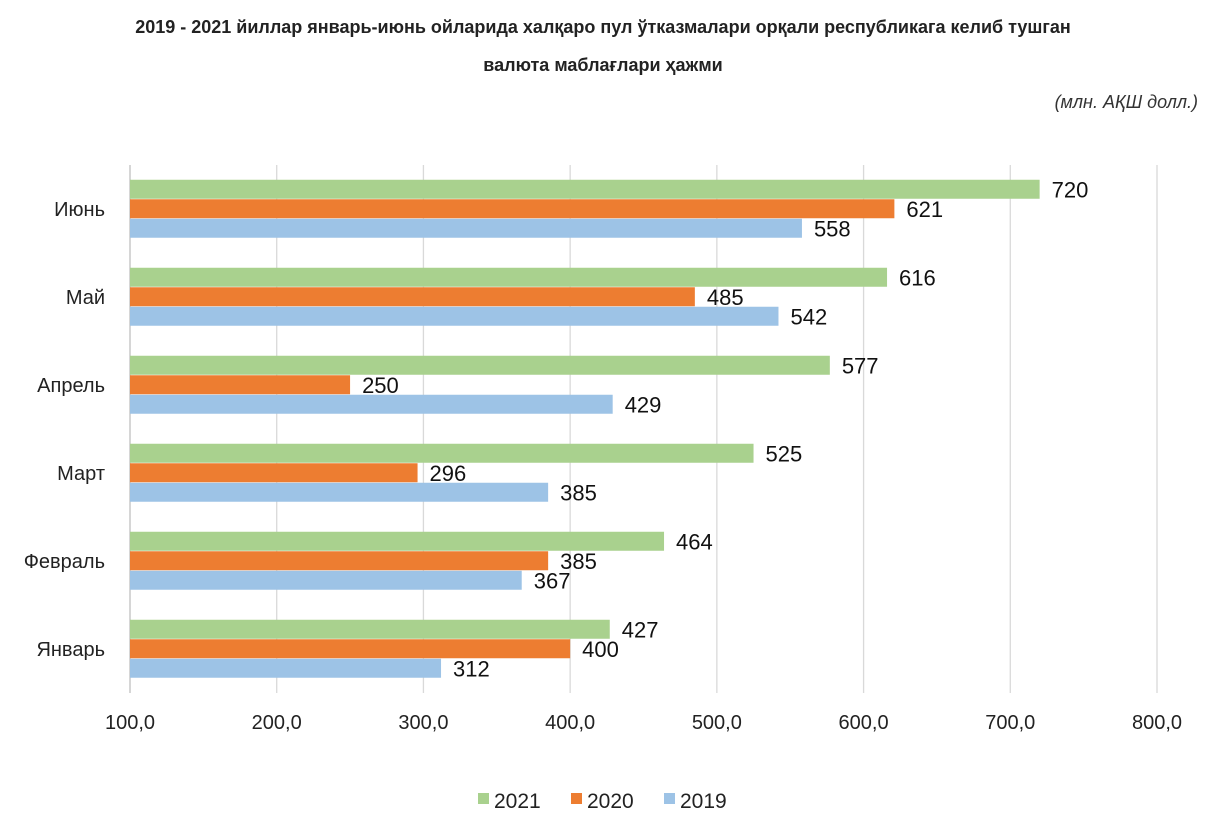  I want to click on data-label-2021: 577, so click(860, 366).